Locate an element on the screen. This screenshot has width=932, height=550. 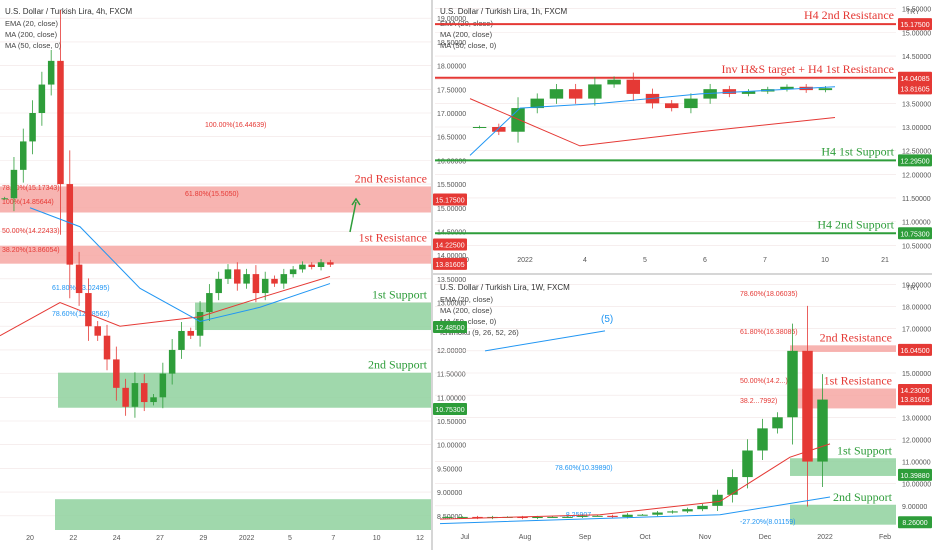
h4-y-tick-label: 12.00000 is located at coordinates (451, 351).